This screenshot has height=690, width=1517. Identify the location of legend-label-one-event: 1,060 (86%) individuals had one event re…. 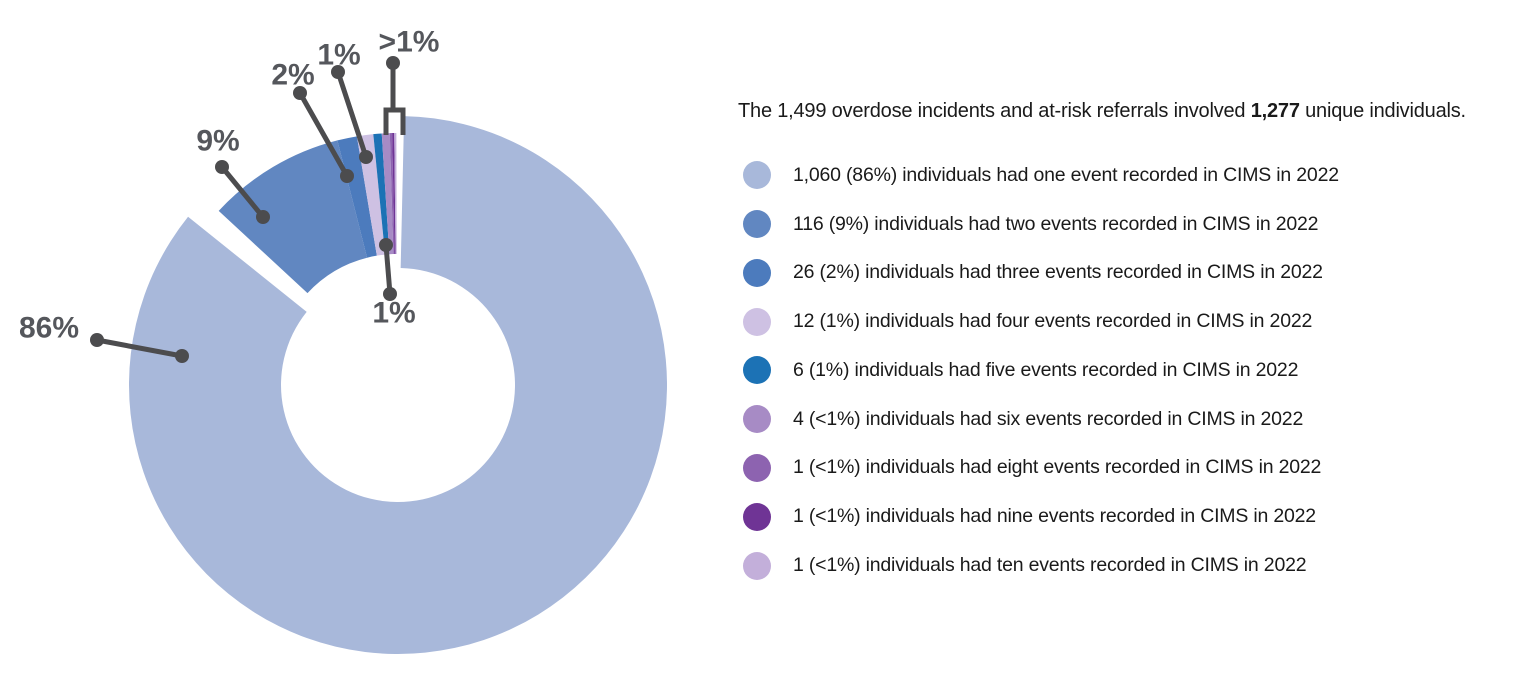
(1066, 174).